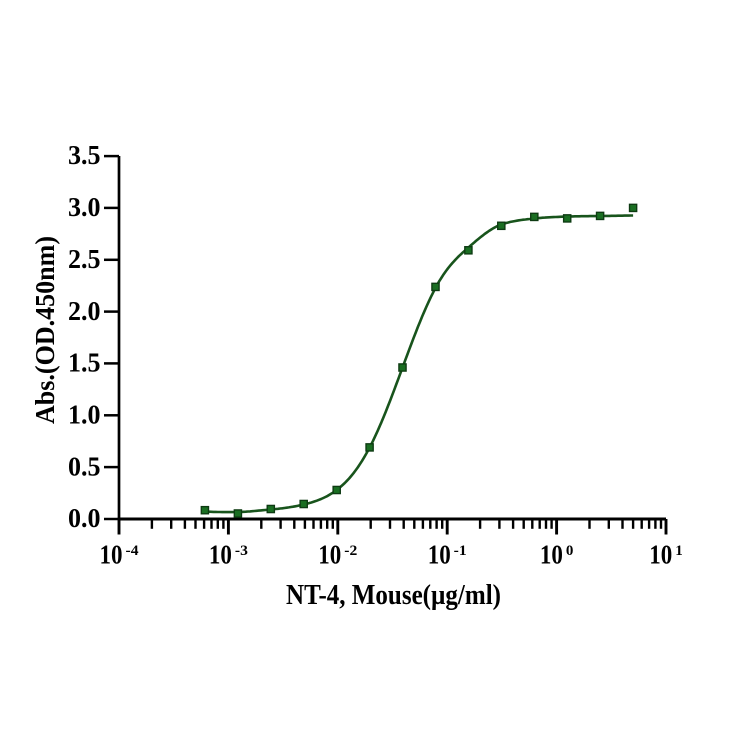  Describe the element at coordinates (133, 551) in the screenshot. I see `svg-text: -4` at that location.